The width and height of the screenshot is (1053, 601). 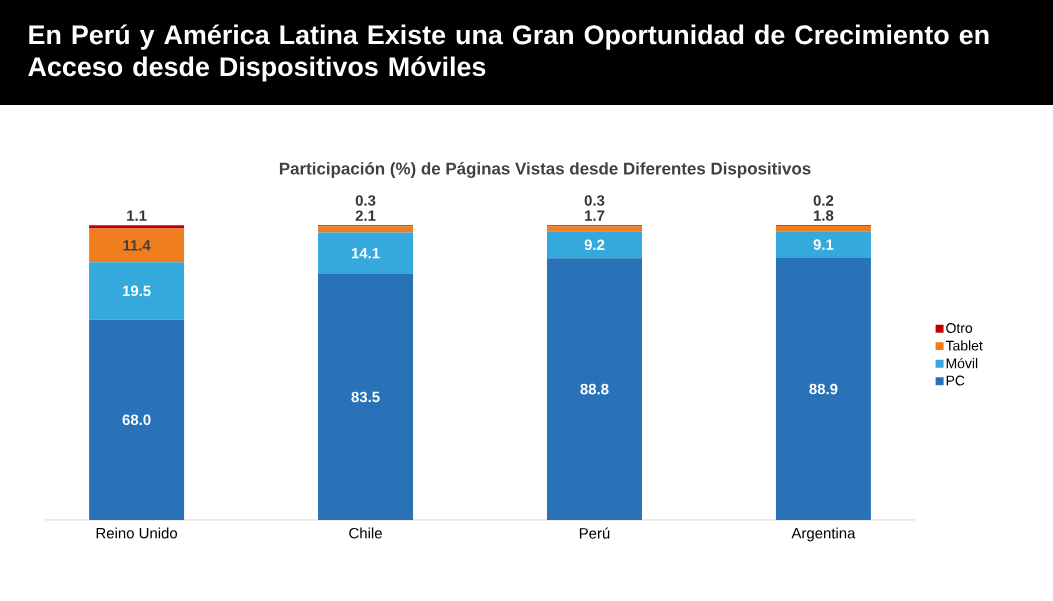 I want to click on x-tick-label: Perú, so click(x=594, y=533).